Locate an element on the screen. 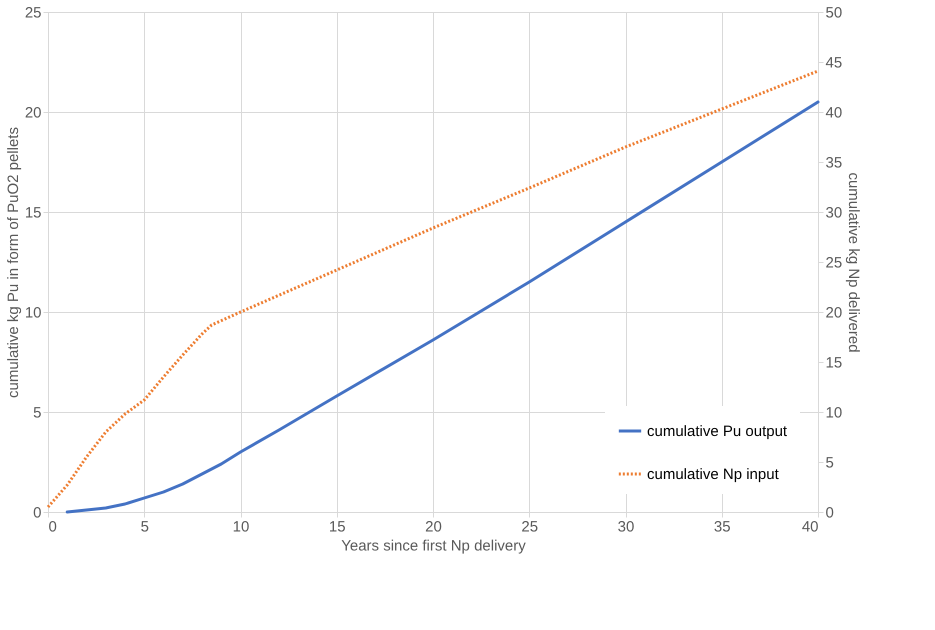  y2-tick-label: 25 is located at coordinates (834, 263).